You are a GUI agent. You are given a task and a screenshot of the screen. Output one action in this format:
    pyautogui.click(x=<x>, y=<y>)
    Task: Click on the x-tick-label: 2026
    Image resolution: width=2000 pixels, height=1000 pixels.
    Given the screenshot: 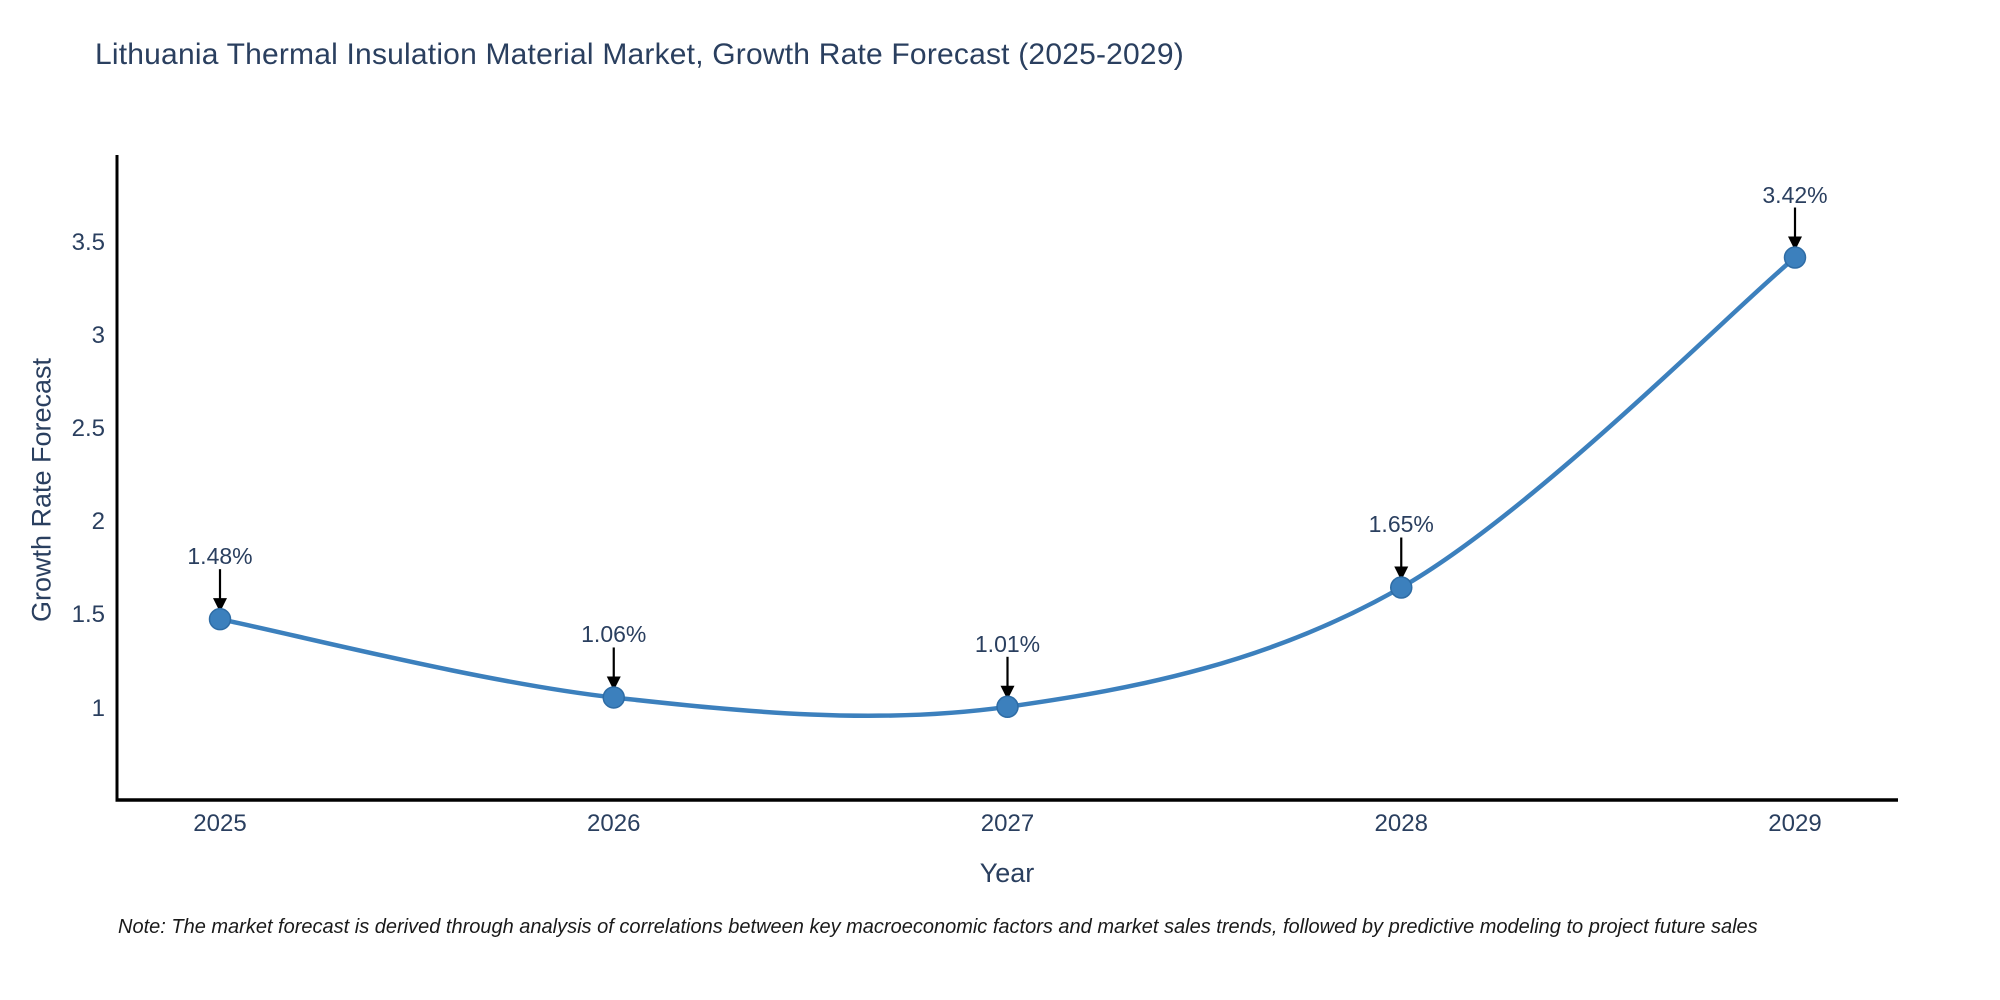 What is the action you would take?
    pyautogui.click(x=614, y=823)
    